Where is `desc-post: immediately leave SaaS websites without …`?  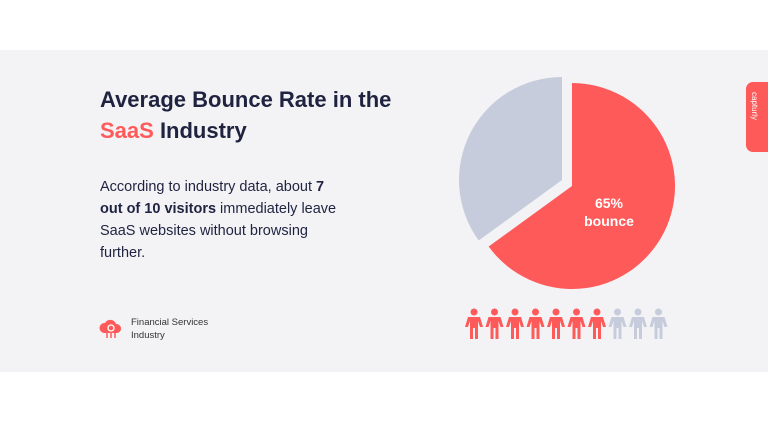
desc-post: immediately leave SaaS websites without … is located at coordinates (218, 231).